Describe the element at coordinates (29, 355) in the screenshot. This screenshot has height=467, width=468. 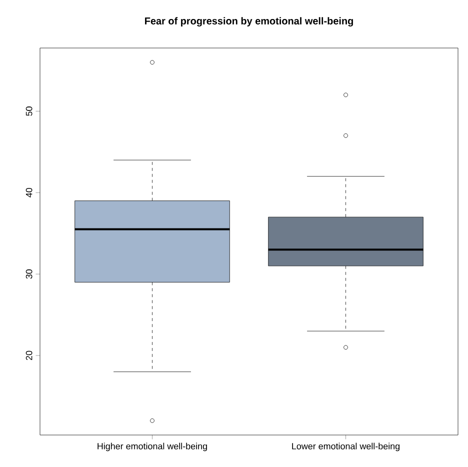
I see `y-tick-label: 20` at that location.